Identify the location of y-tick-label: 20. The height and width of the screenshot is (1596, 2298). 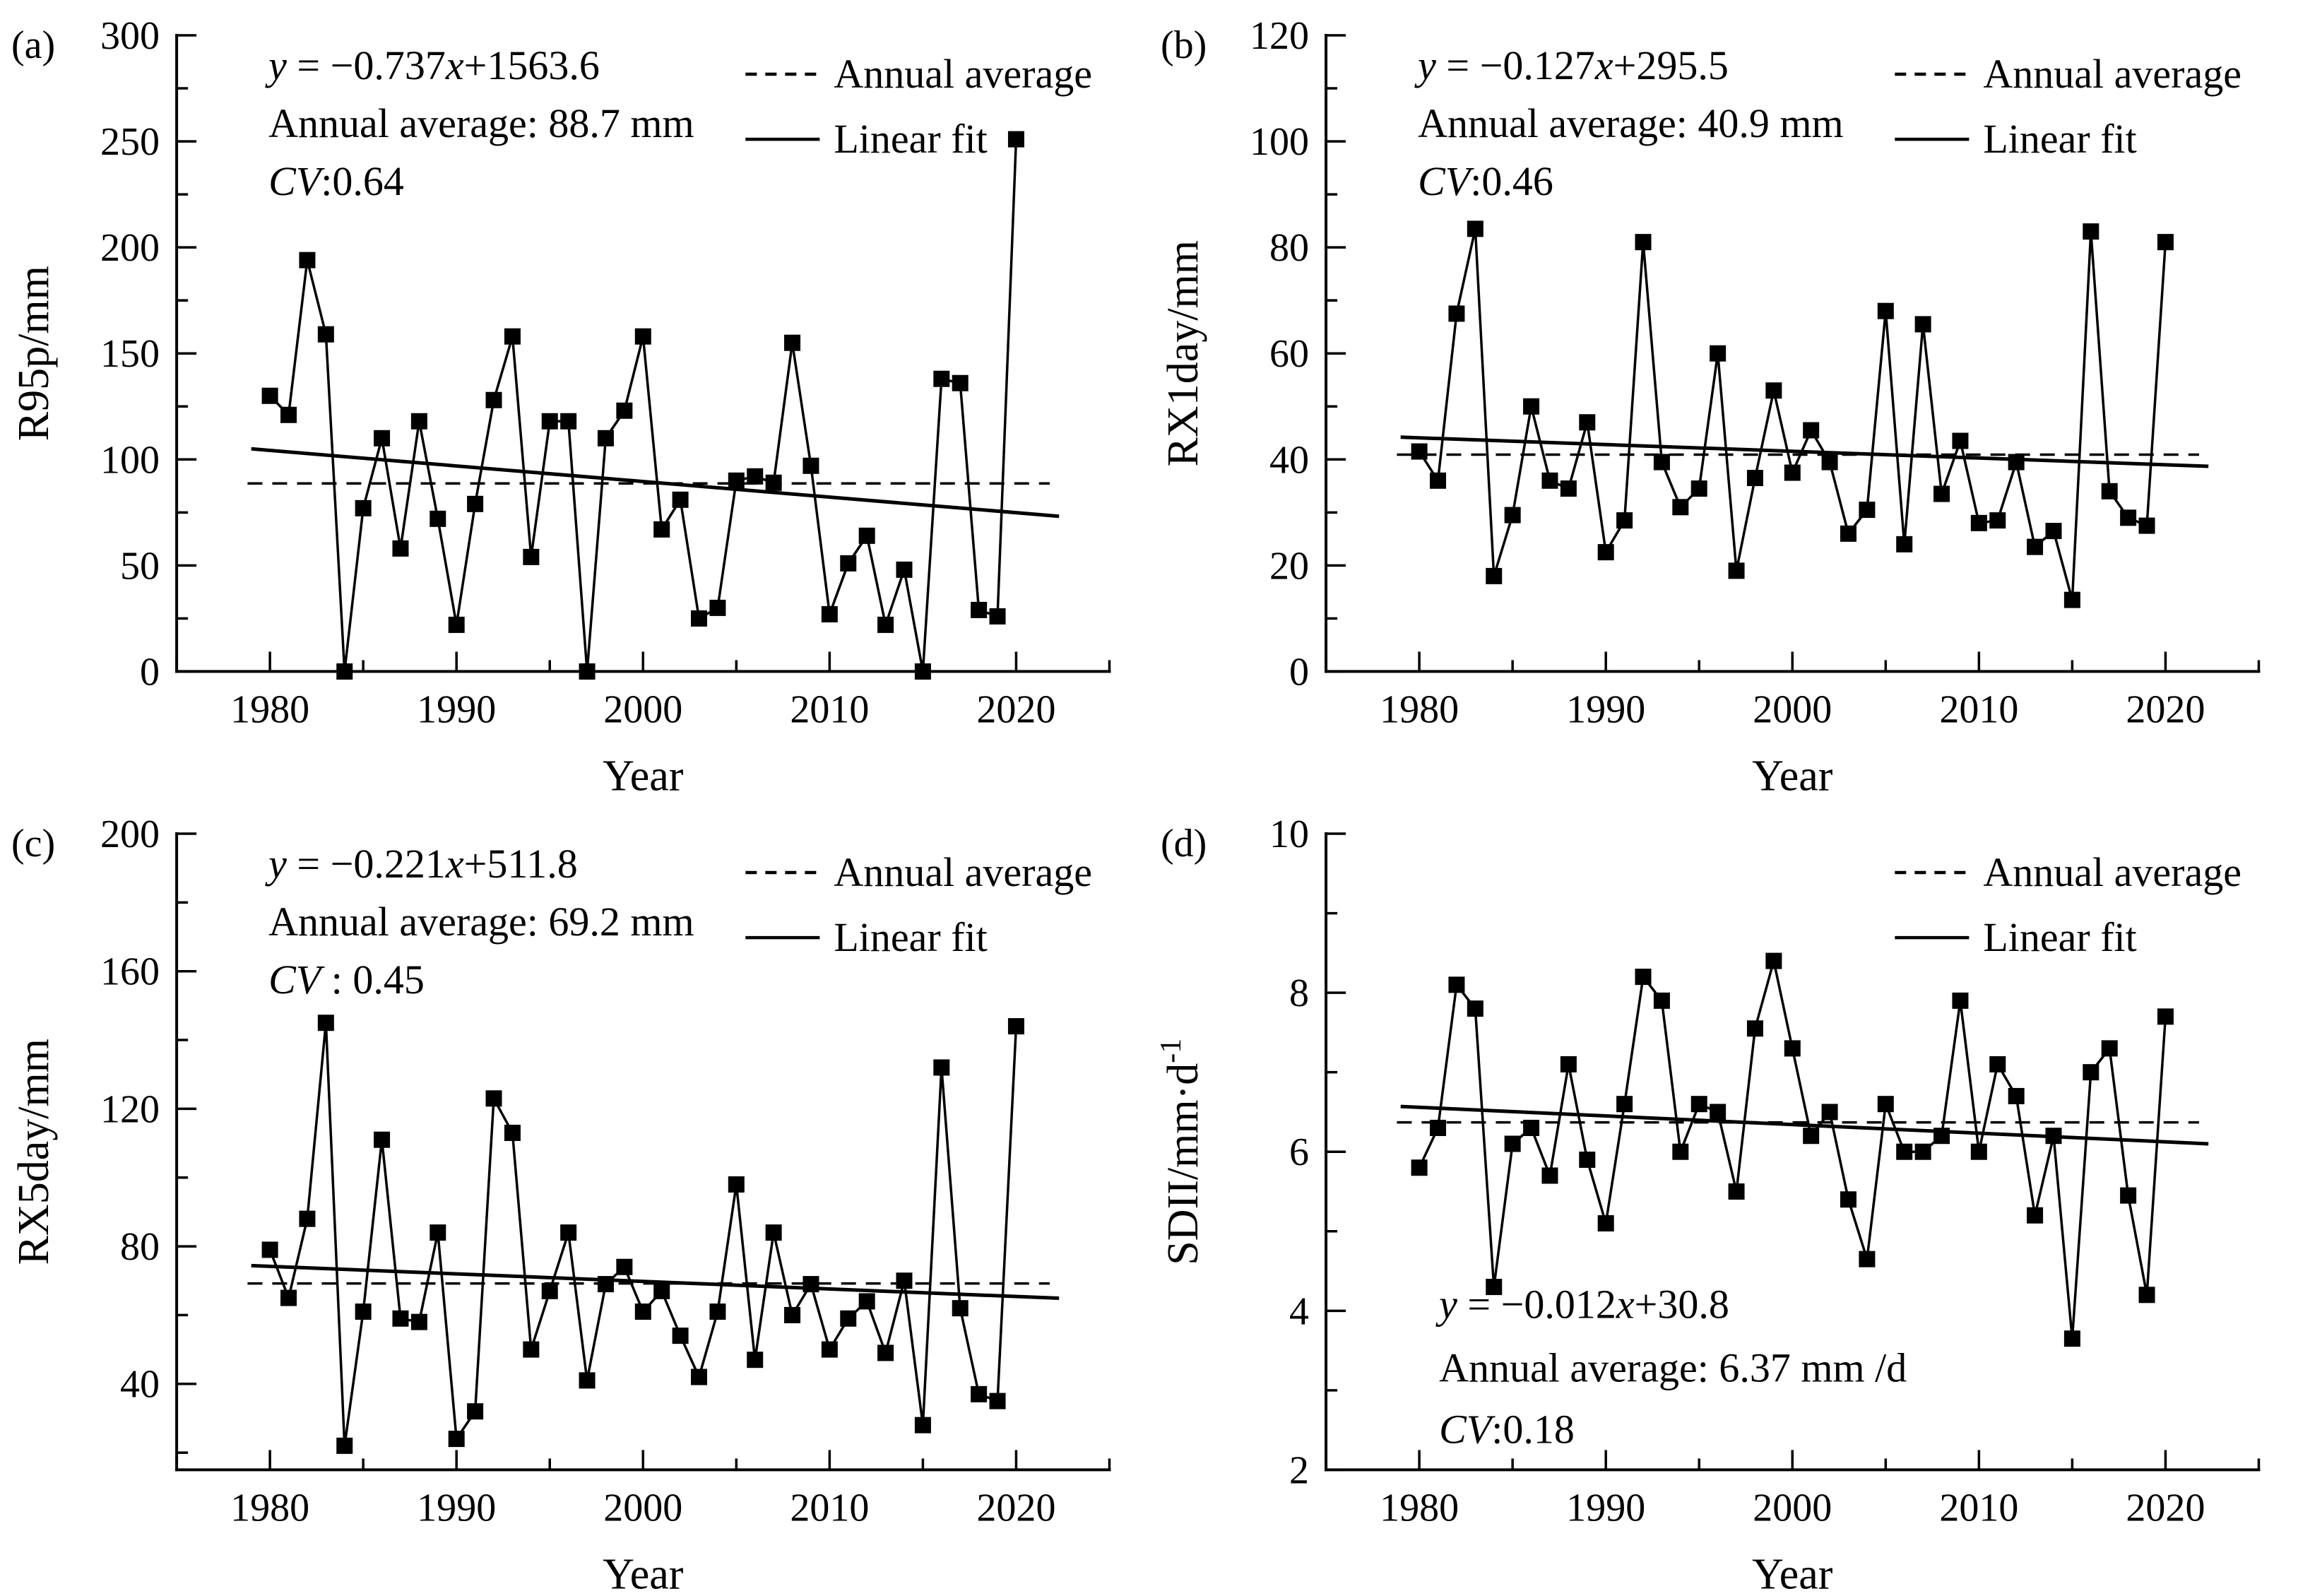
(1289, 566).